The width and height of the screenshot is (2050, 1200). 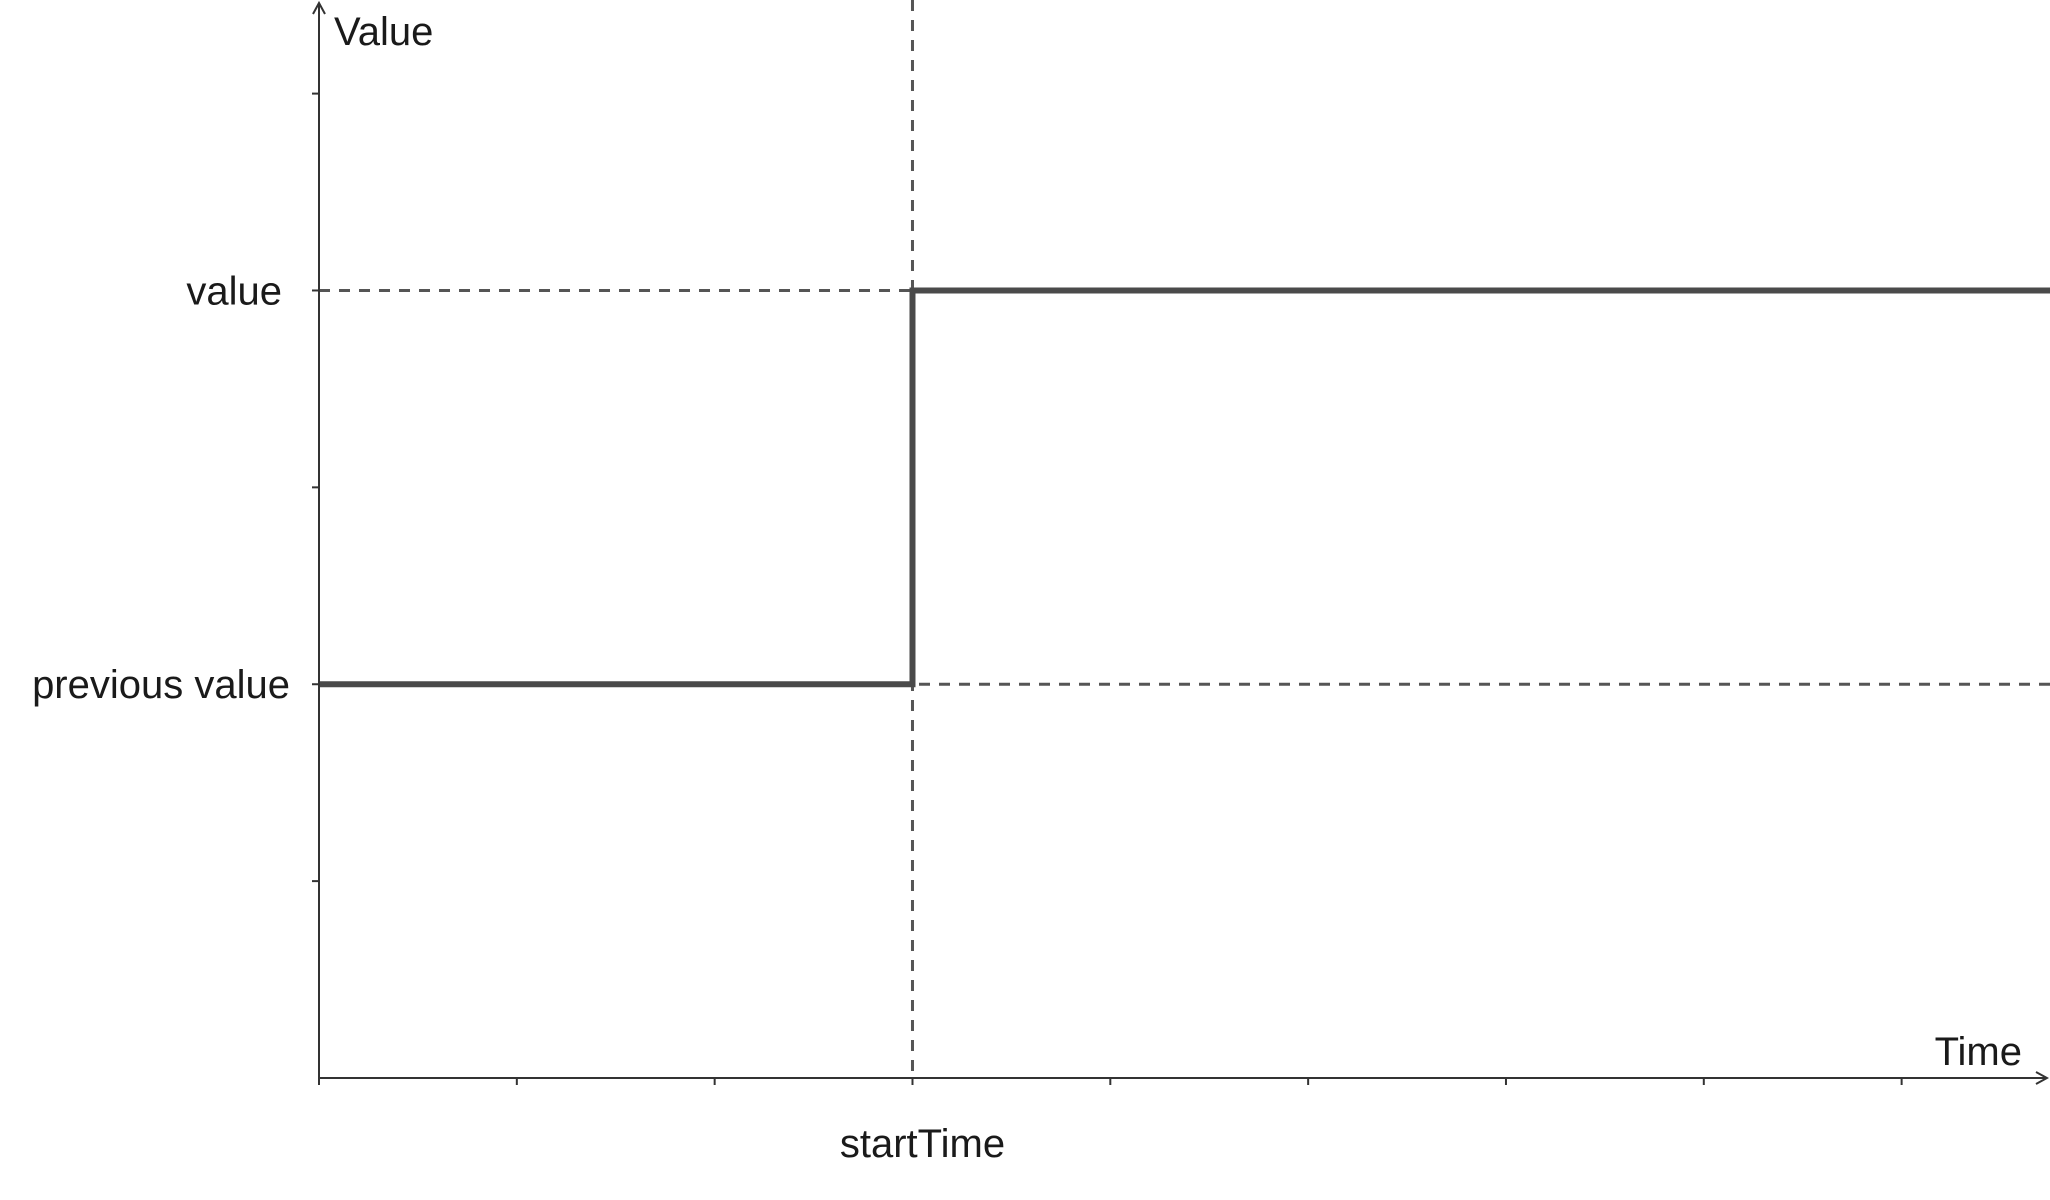 I want to click on x-axis-title: Time, so click(x=1978, y=1052).